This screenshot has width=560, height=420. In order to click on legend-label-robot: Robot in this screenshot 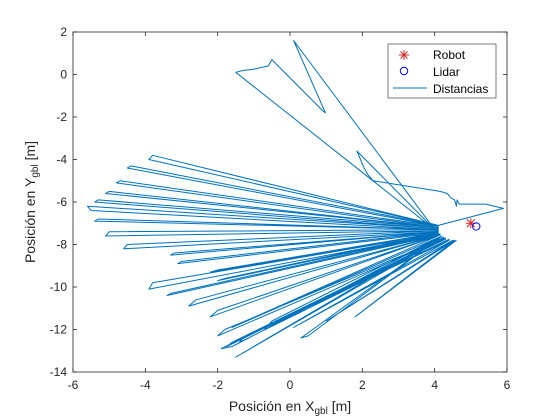, I will do `click(449, 55)`.